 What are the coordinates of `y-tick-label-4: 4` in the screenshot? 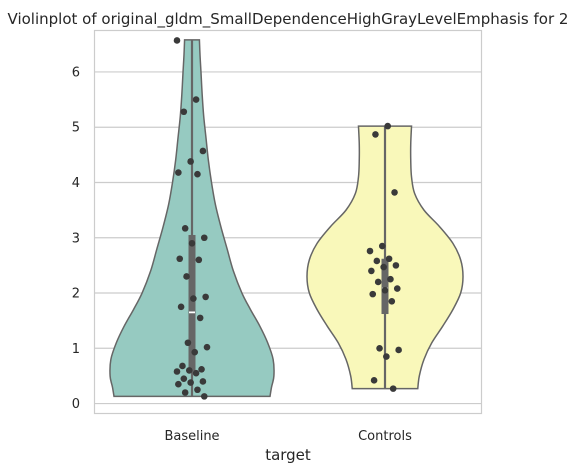 It's located at (76, 183).